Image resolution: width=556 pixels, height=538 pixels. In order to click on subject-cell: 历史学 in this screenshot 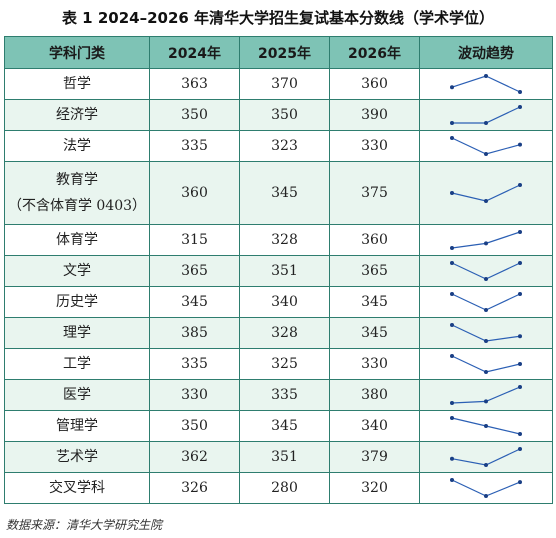, I will do `click(77, 302)`.